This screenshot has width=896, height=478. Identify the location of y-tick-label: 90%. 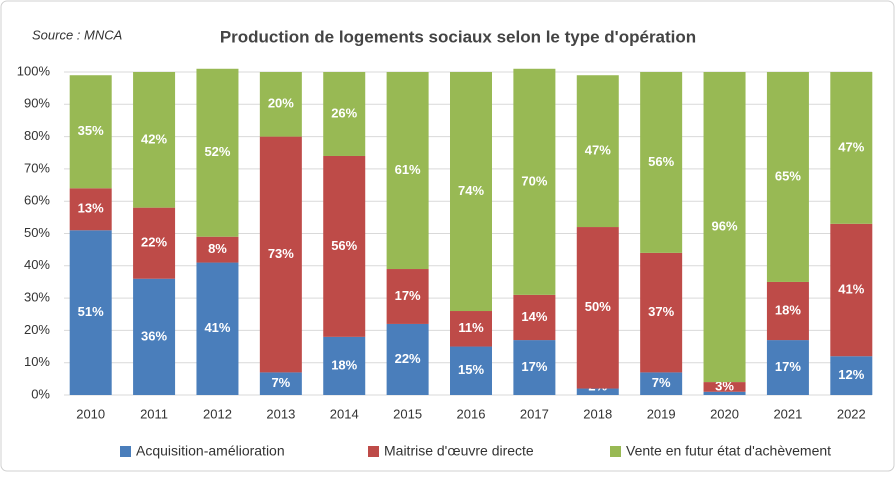
(37, 103).